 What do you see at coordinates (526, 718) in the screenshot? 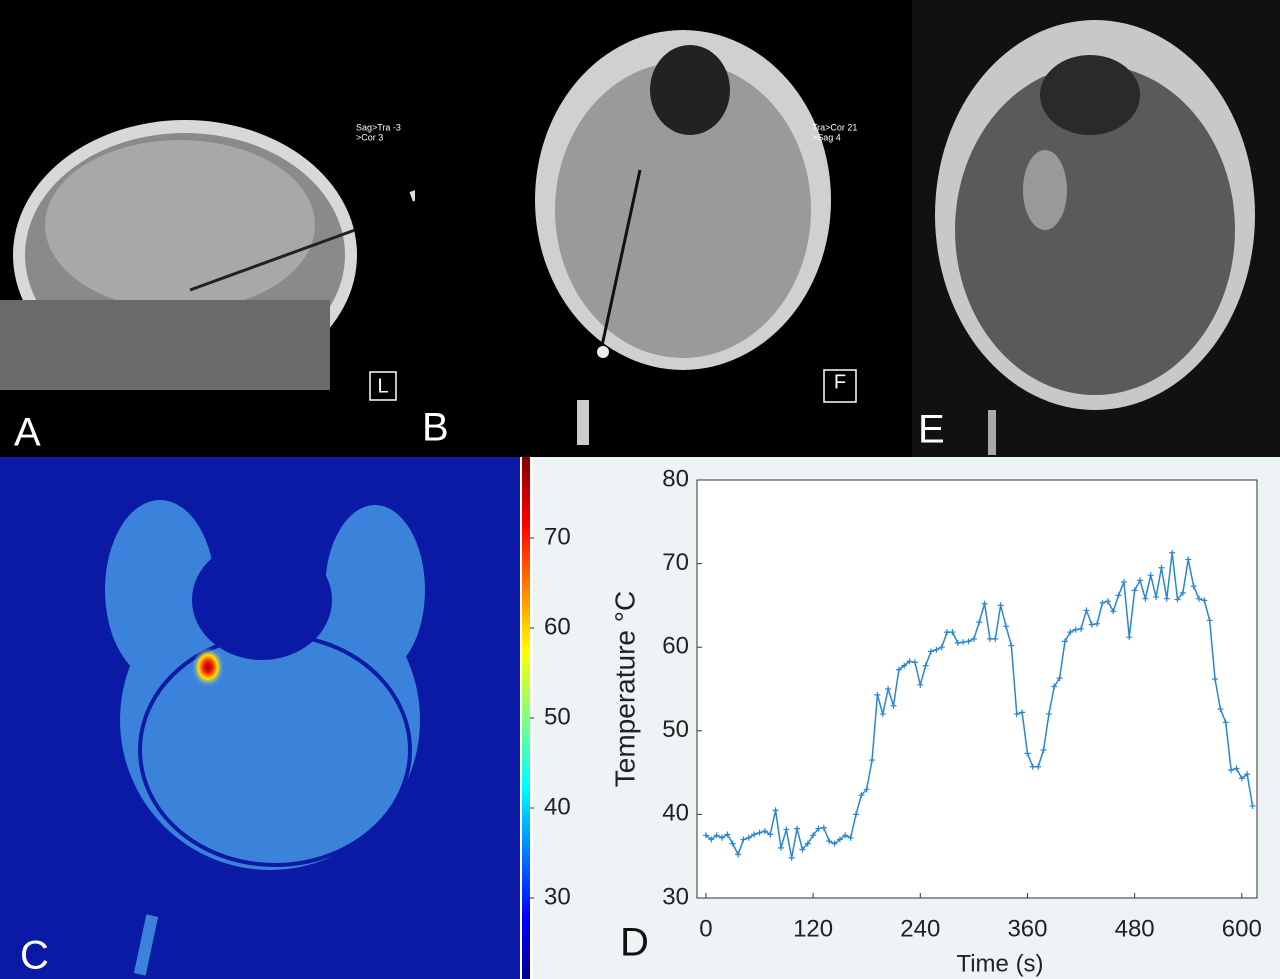
I see `colorbar` at bounding box center [526, 718].